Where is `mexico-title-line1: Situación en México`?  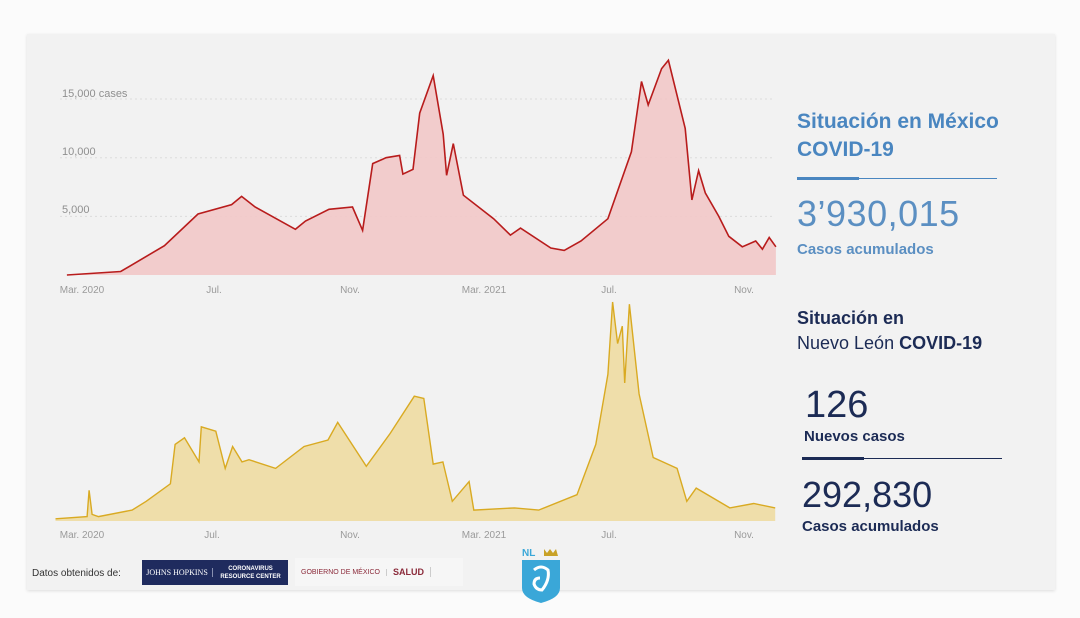
mexico-title-line1: Situación en México is located at coordinates (898, 121).